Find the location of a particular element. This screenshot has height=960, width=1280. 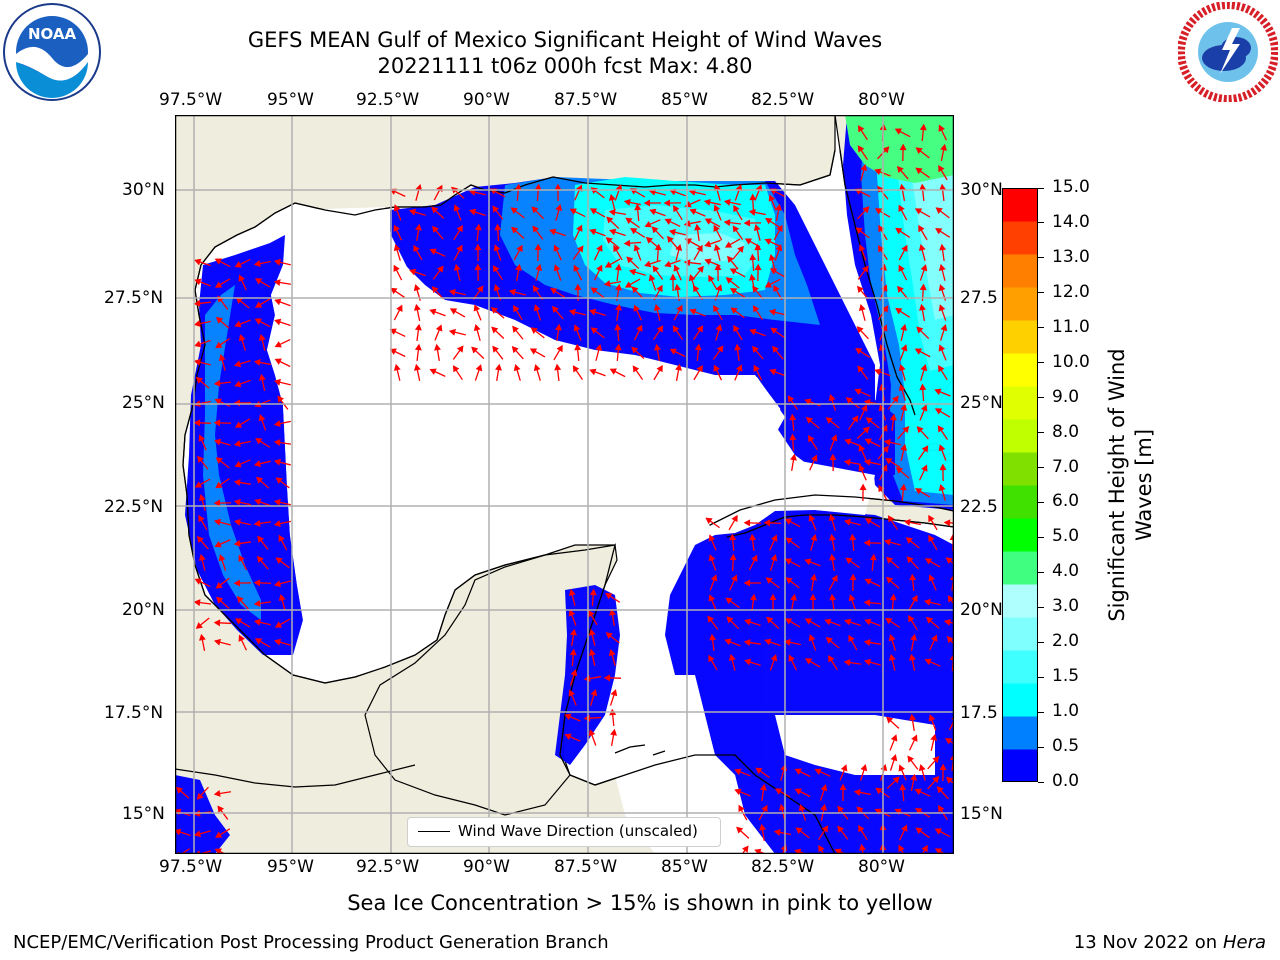

colorbar-tick is located at coordinates (1041, 712).